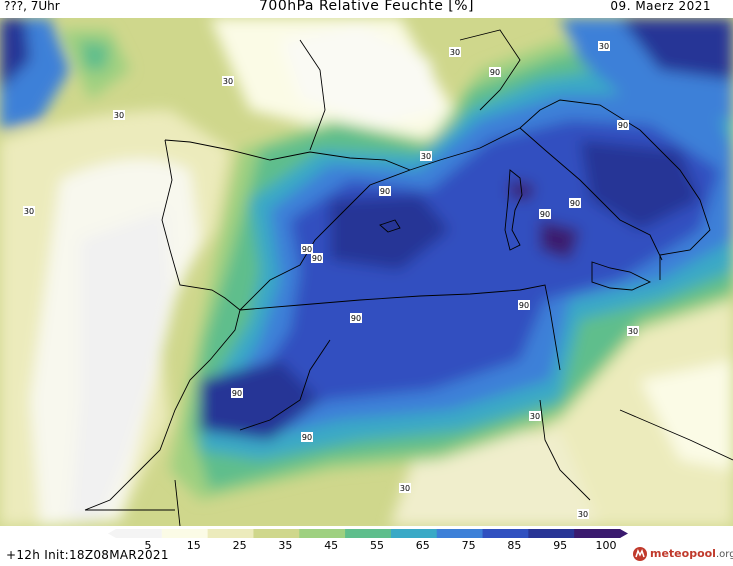 The width and height of the screenshot is (733, 566). I want to click on color-scale-bar, so click(368, 533).